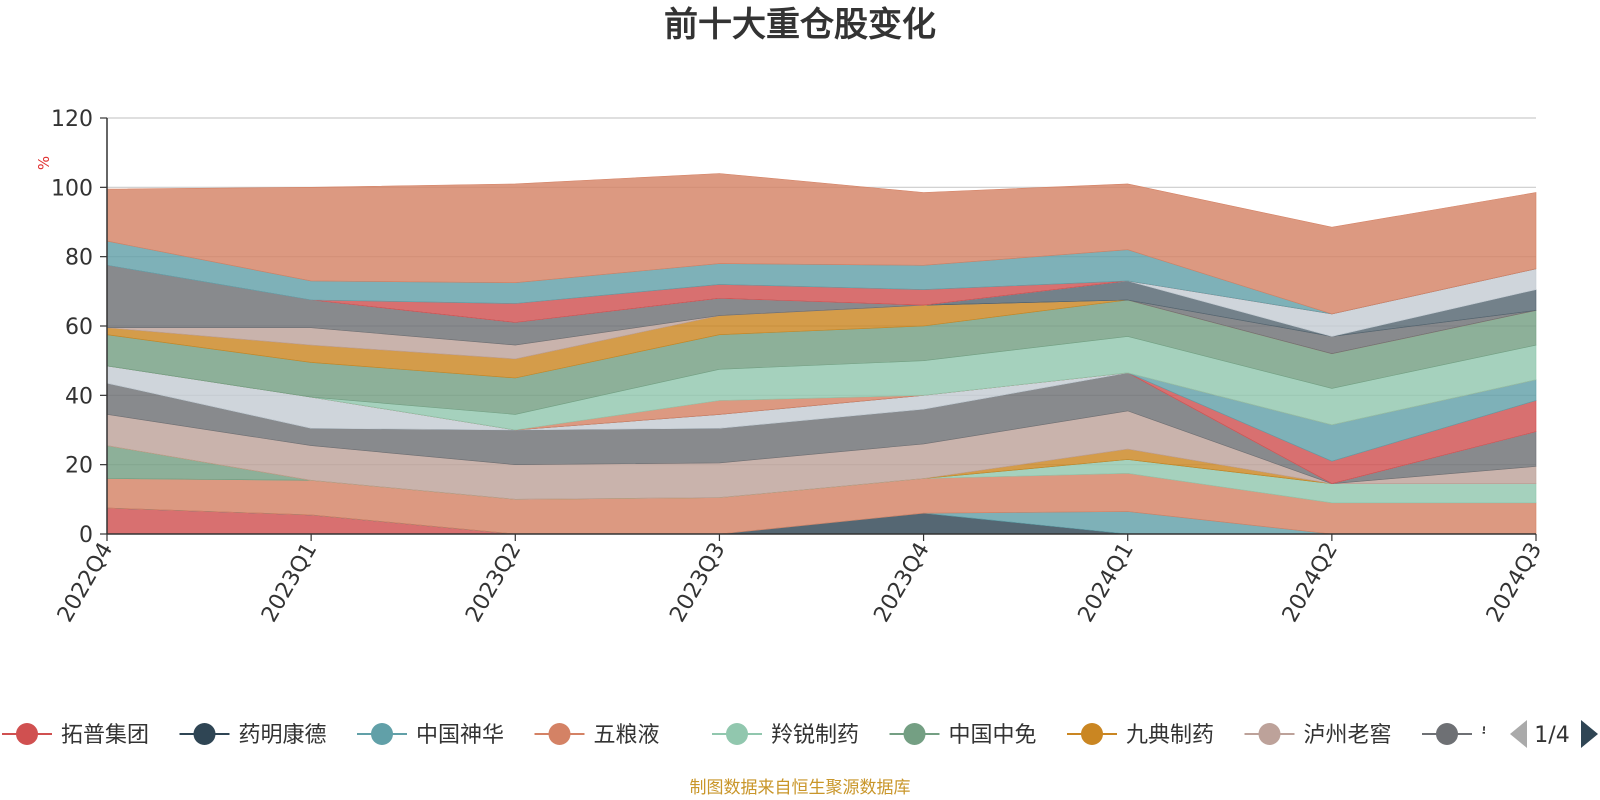 The image size is (1600, 800). Describe the element at coordinates (85, 583) in the screenshot. I see `x-tick-label: 2022Q4` at that location.